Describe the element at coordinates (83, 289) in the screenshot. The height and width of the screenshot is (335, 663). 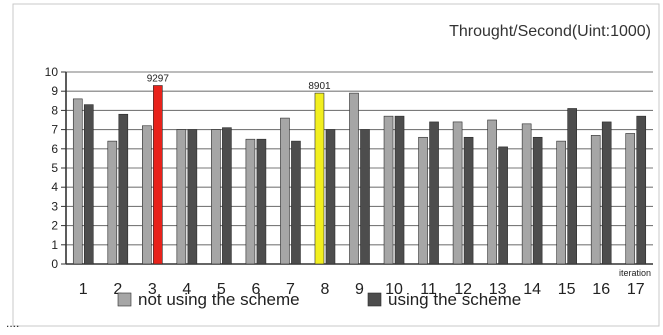
I see `x-tick-label: 1` at that location.